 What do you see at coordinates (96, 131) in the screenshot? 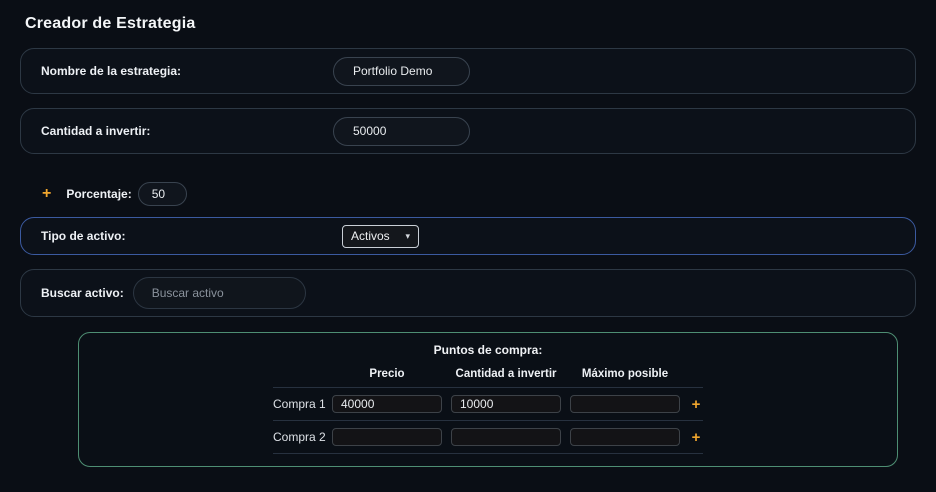
I see `invest-amount-label: Cantidad a invertir:` at bounding box center [96, 131].